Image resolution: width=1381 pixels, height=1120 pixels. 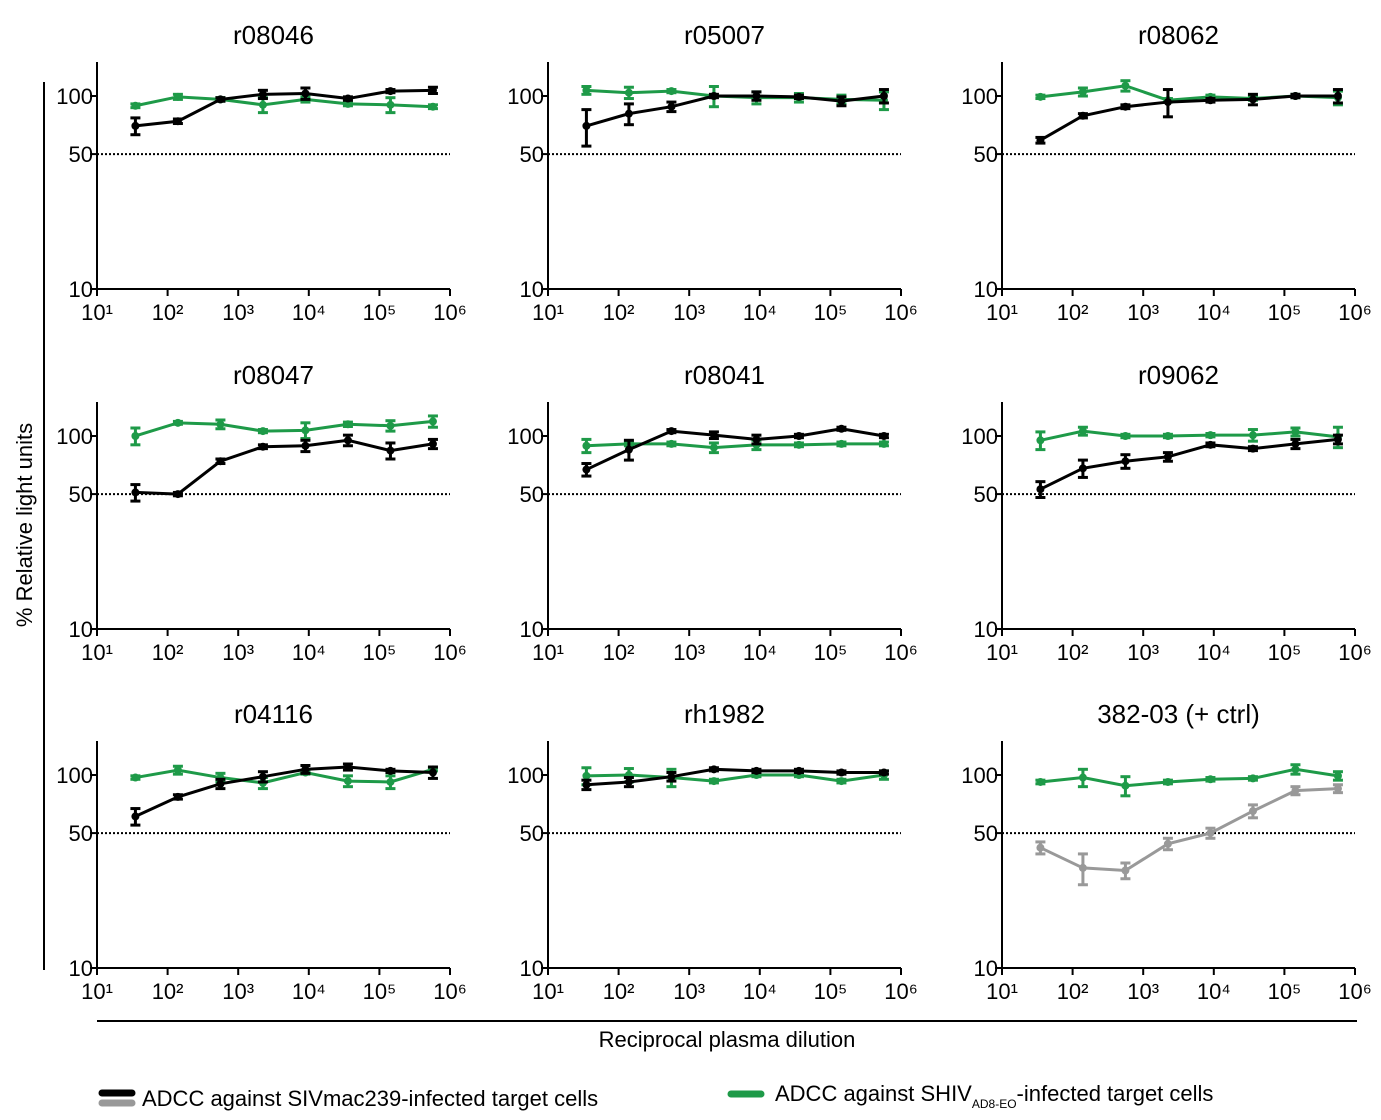 What do you see at coordinates (261, 851) in the screenshot?
I see `panel: r04116 10 50 100 10¹ 10² 10³ 10⁴ 10⁵ 10⁶` at bounding box center [261, 851].